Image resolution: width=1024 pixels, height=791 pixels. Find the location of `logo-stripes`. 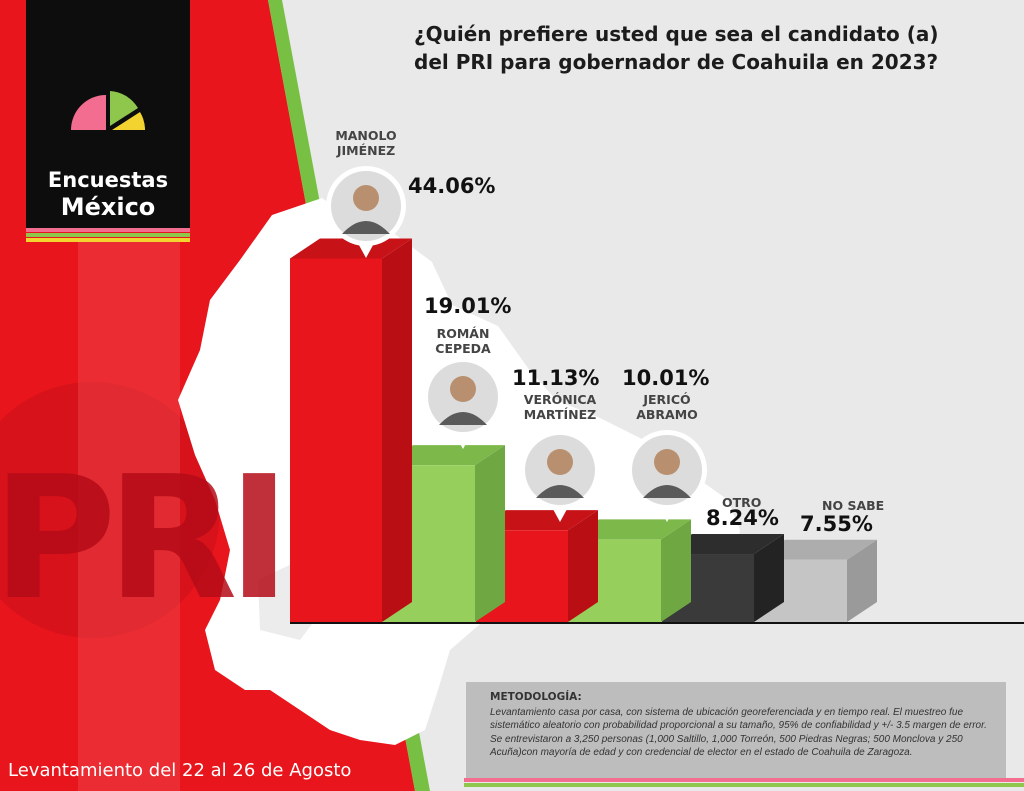

logo-stripes is located at coordinates (108, 235).